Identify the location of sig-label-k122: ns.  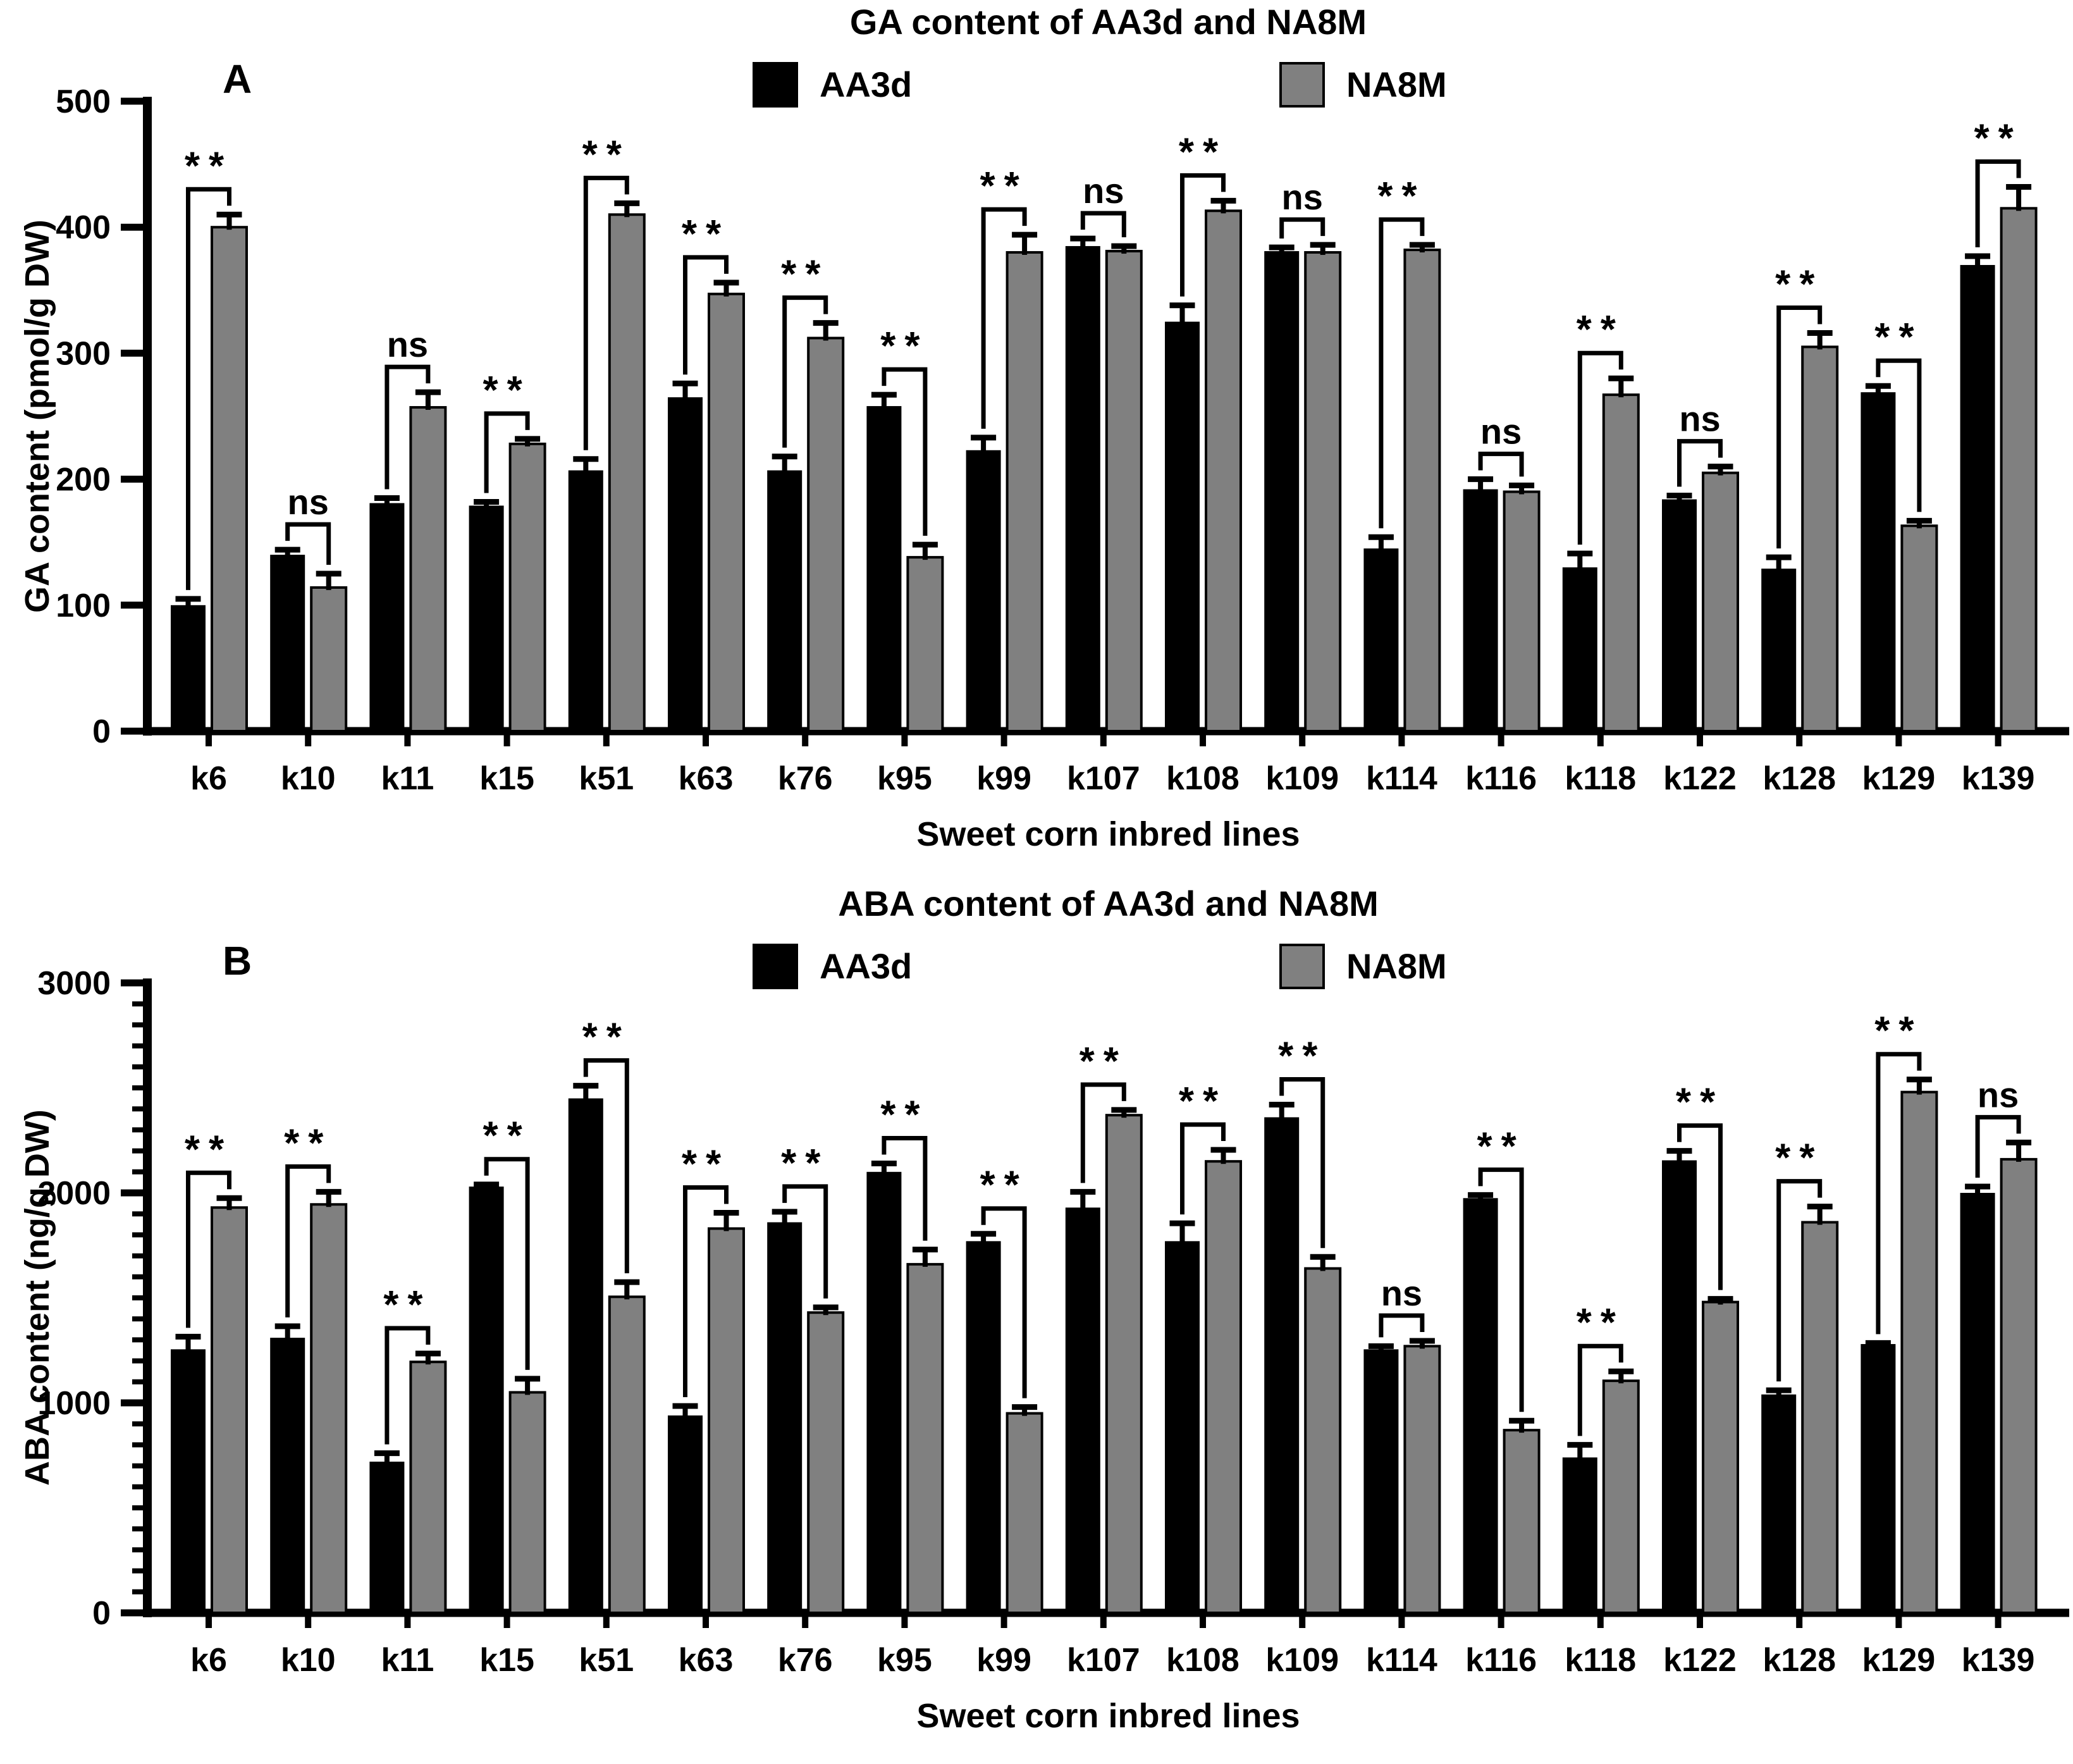
(1699, 419).